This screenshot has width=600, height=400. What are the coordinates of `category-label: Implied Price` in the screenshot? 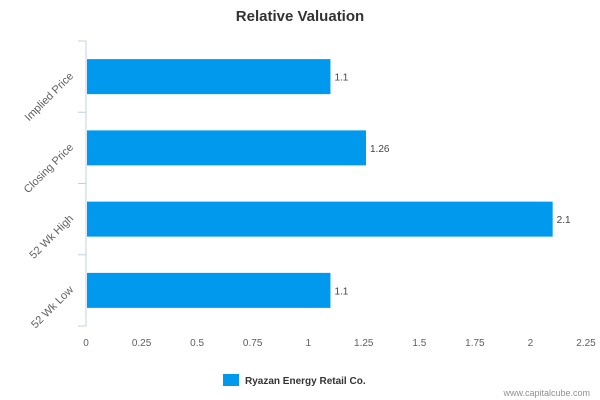 It's located at (49, 96).